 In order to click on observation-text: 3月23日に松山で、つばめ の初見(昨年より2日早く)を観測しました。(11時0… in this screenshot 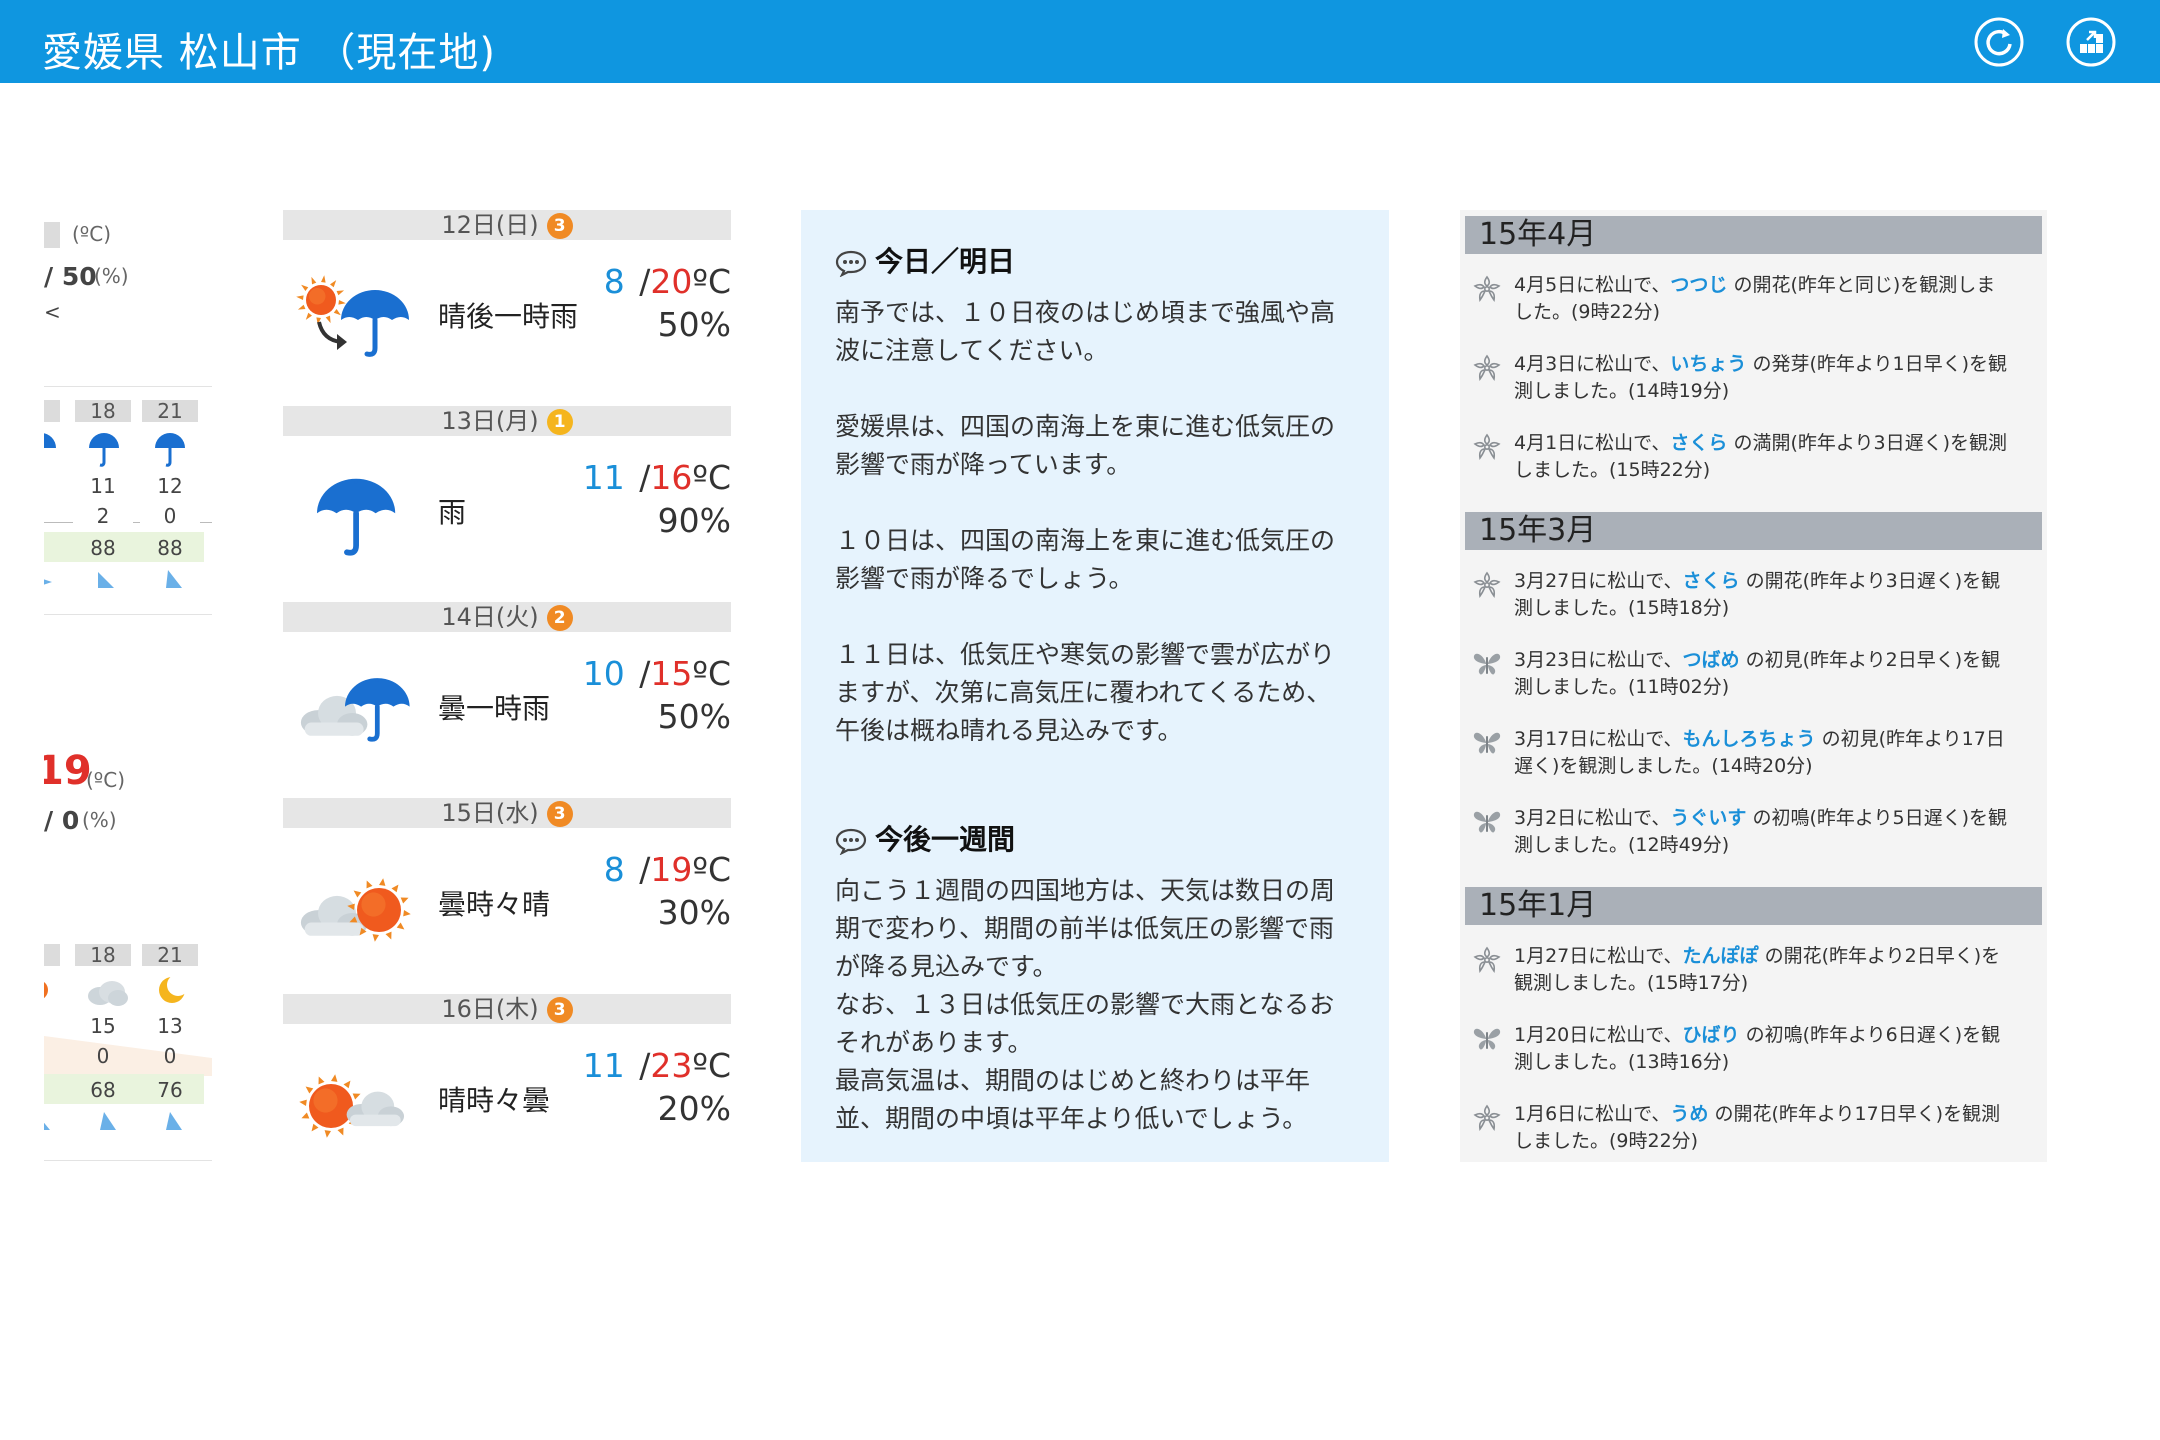, I will do `click(1757, 673)`.